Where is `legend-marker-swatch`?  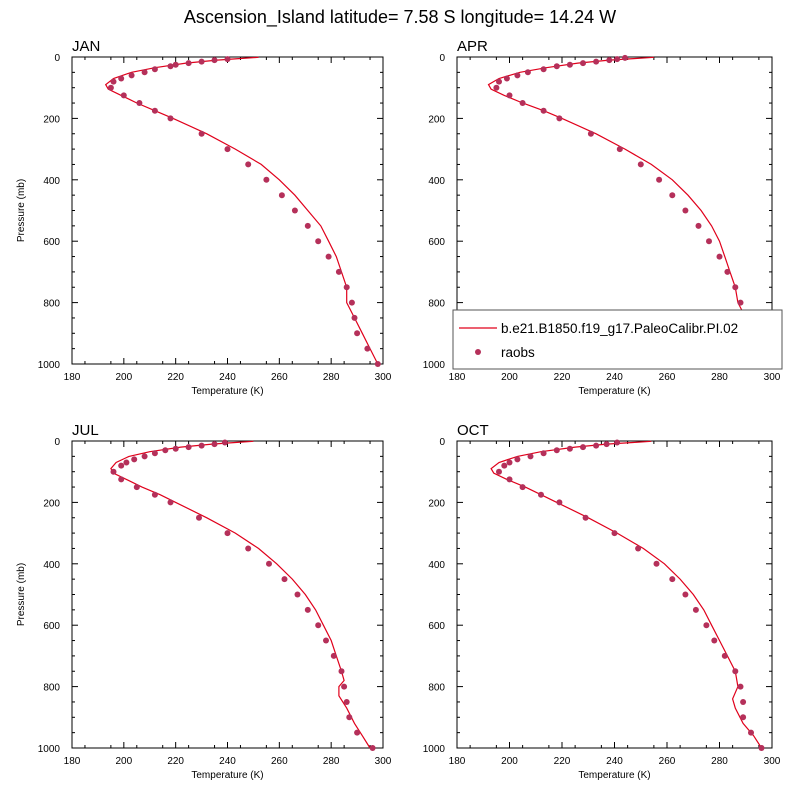 legend-marker-swatch is located at coordinates (478, 352).